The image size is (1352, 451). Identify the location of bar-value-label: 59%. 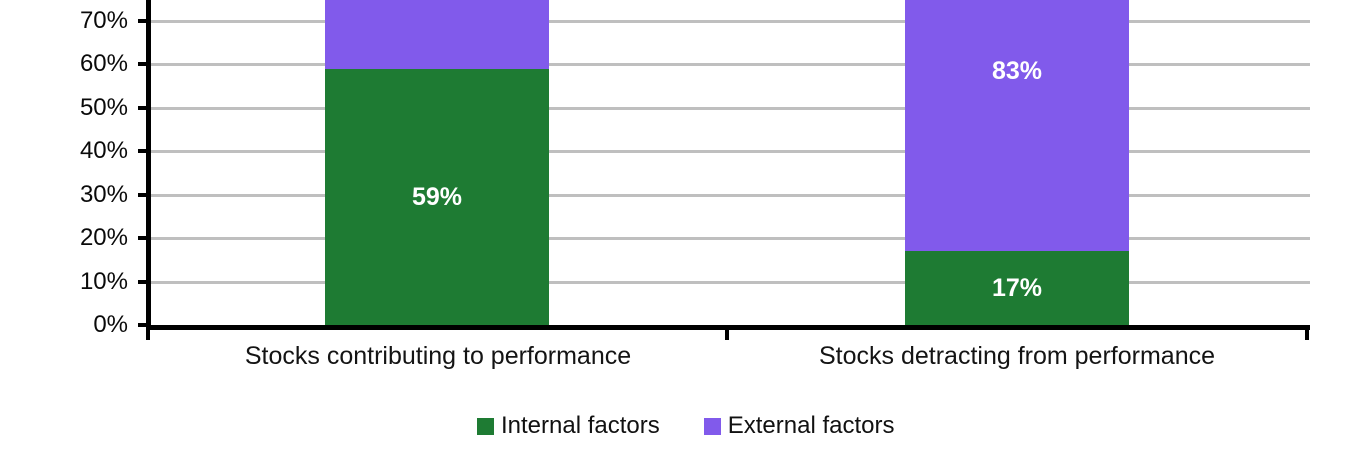
(437, 197).